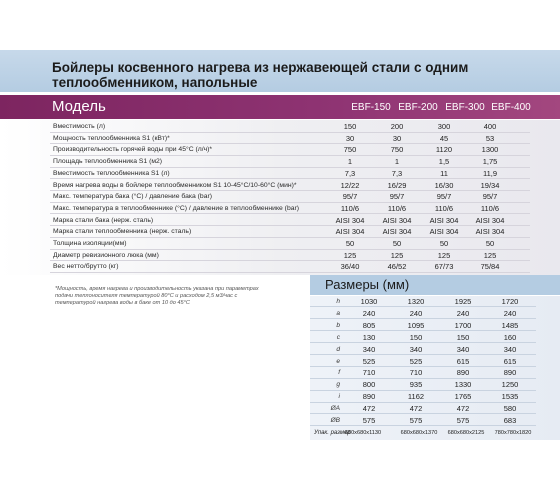 This screenshot has width=560, height=504. Describe the element at coordinates (423, 385) in the screenshot. I see `size-row: g 800 935 1330 1250` at that location.